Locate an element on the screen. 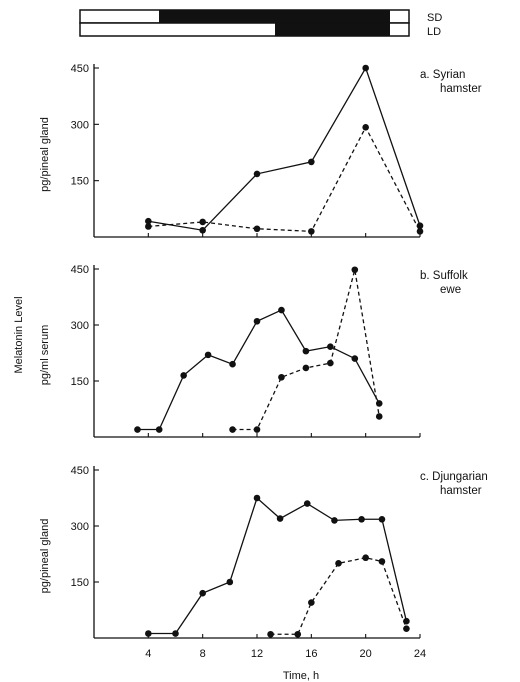 The width and height of the screenshot is (520, 682). panel-label-line: b. Suffolk is located at coordinates (444, 276).